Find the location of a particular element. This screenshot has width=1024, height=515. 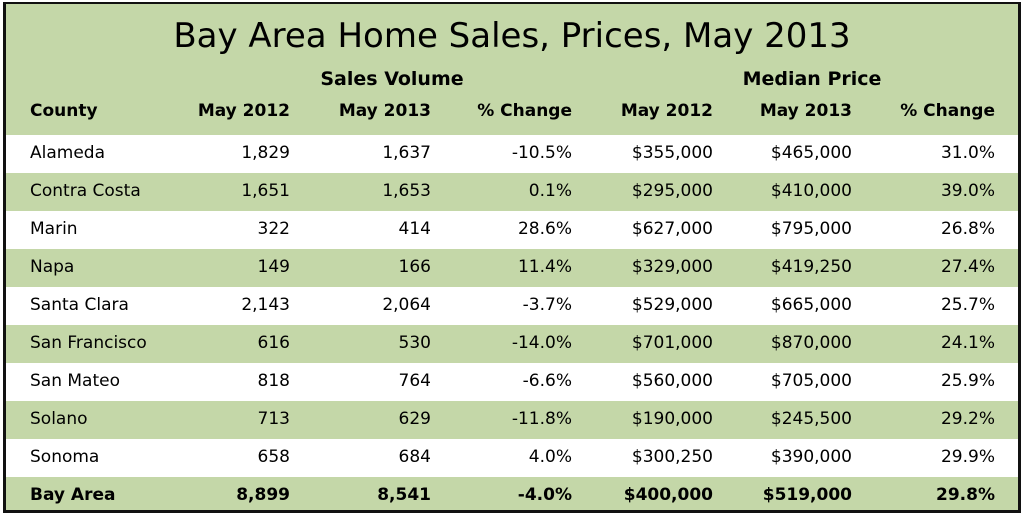

table-cell: $795,000 is located at coordinates (811, 229).